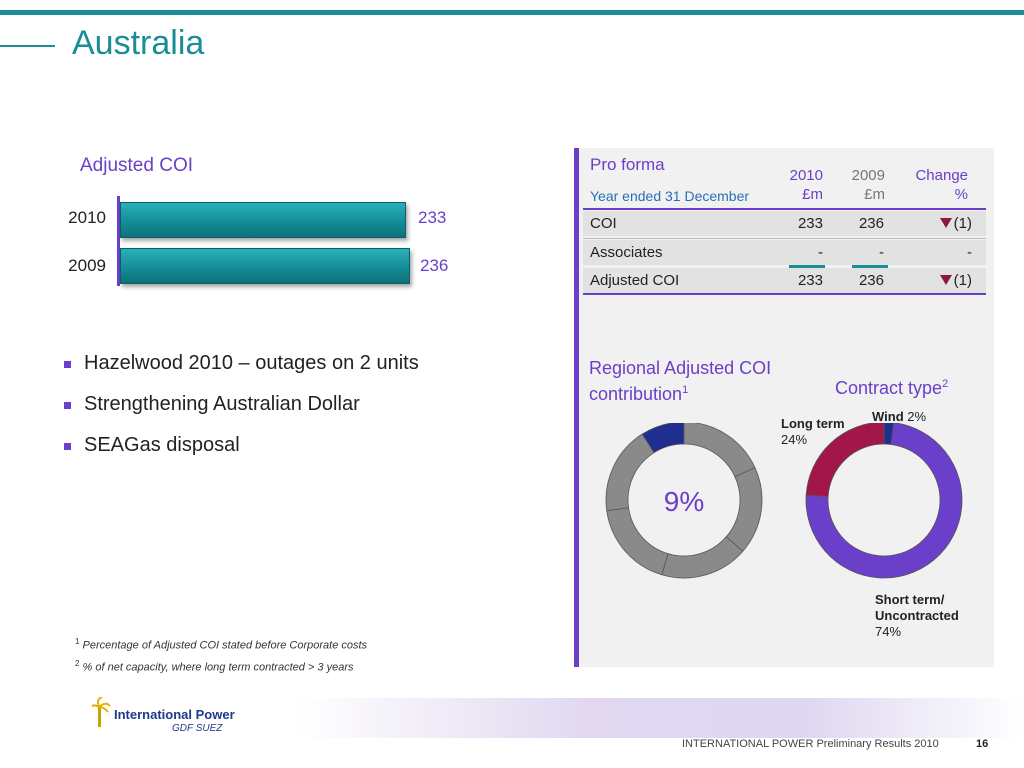 The width and height of the screenshot is (1024, 768). What do you see at coordinates (784, 280) in the screenshot?
I see `table-row: Adjusted COI 233 236 (1)` at bounding box center [784, 280].